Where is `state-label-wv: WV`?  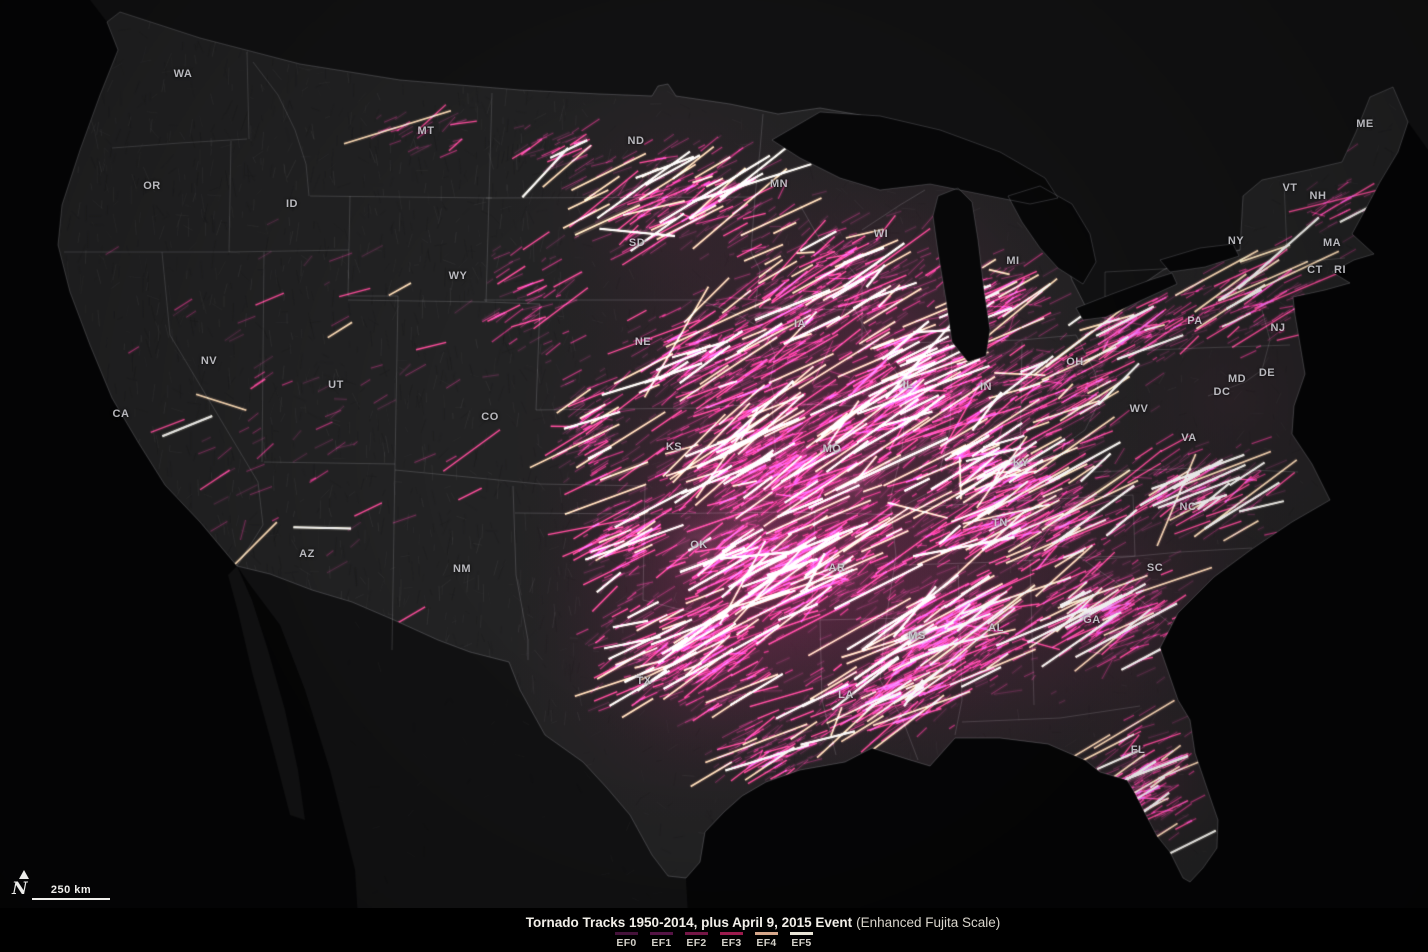 state-label-wv: WV is located at coordinates (1139, 409).